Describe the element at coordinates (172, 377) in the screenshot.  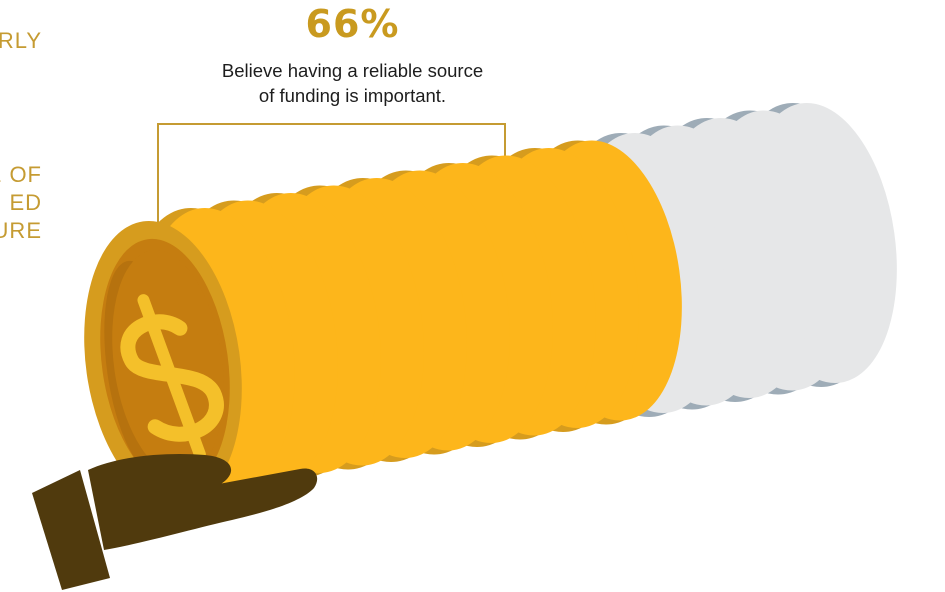
I see `dollar-sign-icon` at that location.